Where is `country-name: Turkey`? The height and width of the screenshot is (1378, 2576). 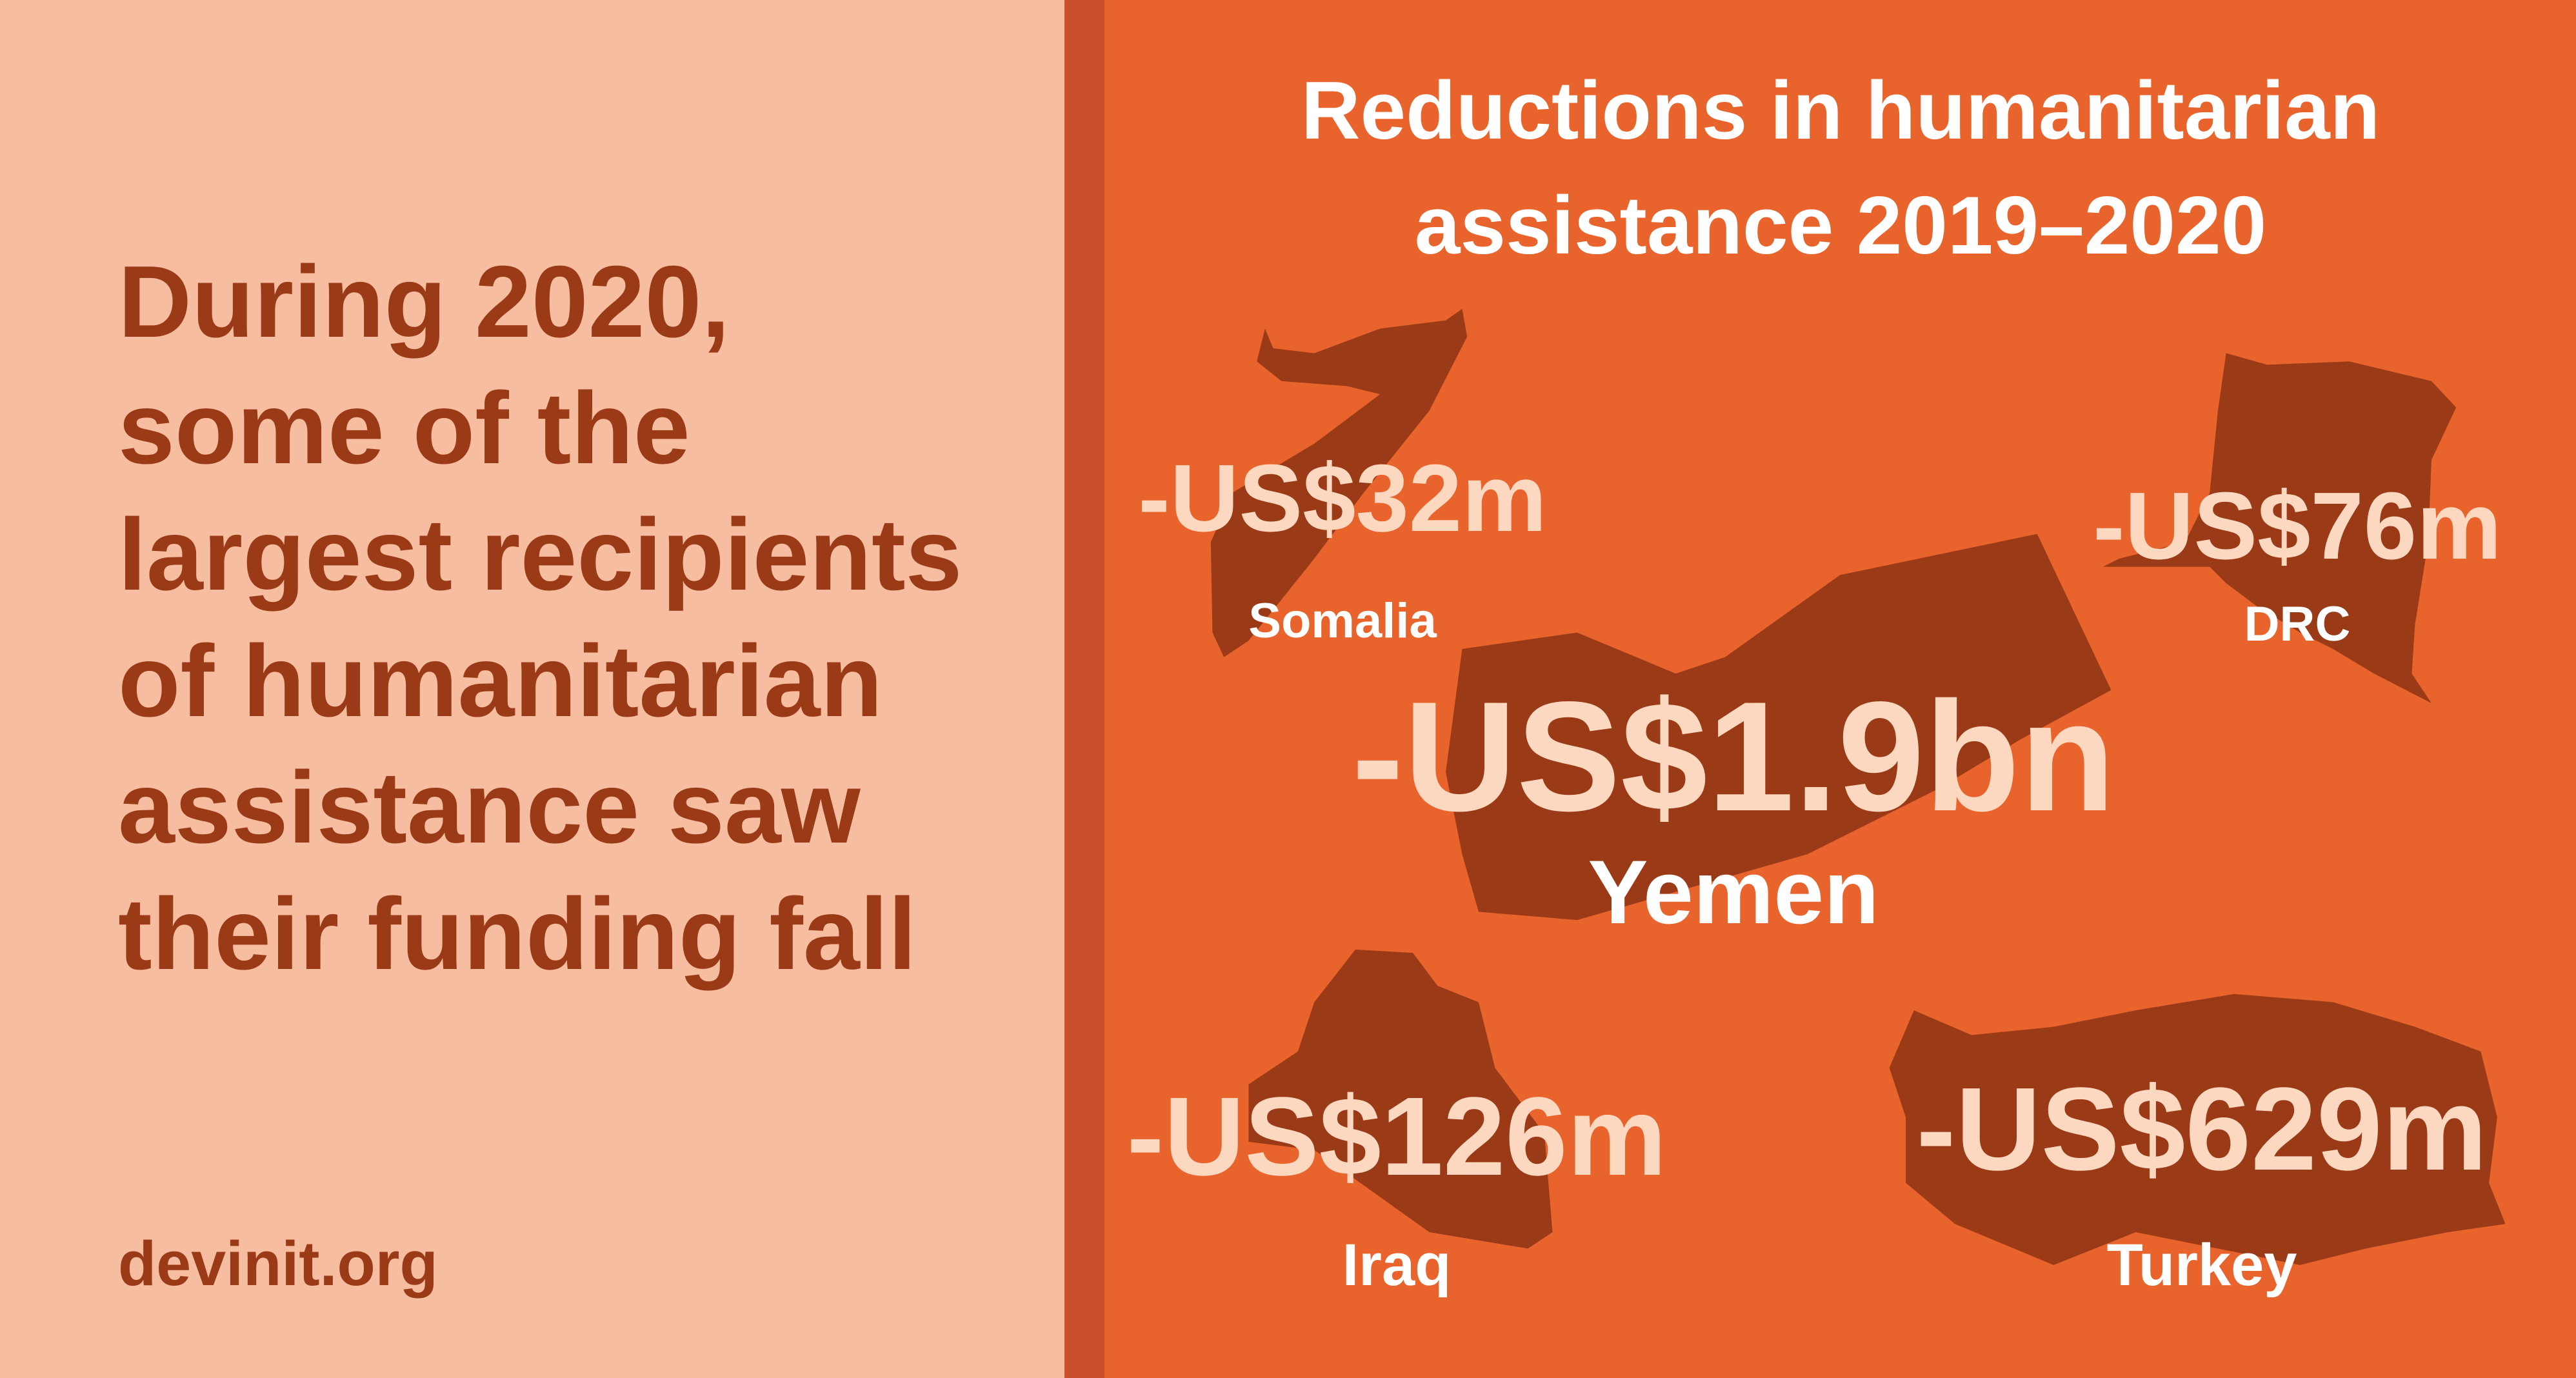 country-name: Turkey is located at coordinates (2202, 1265).